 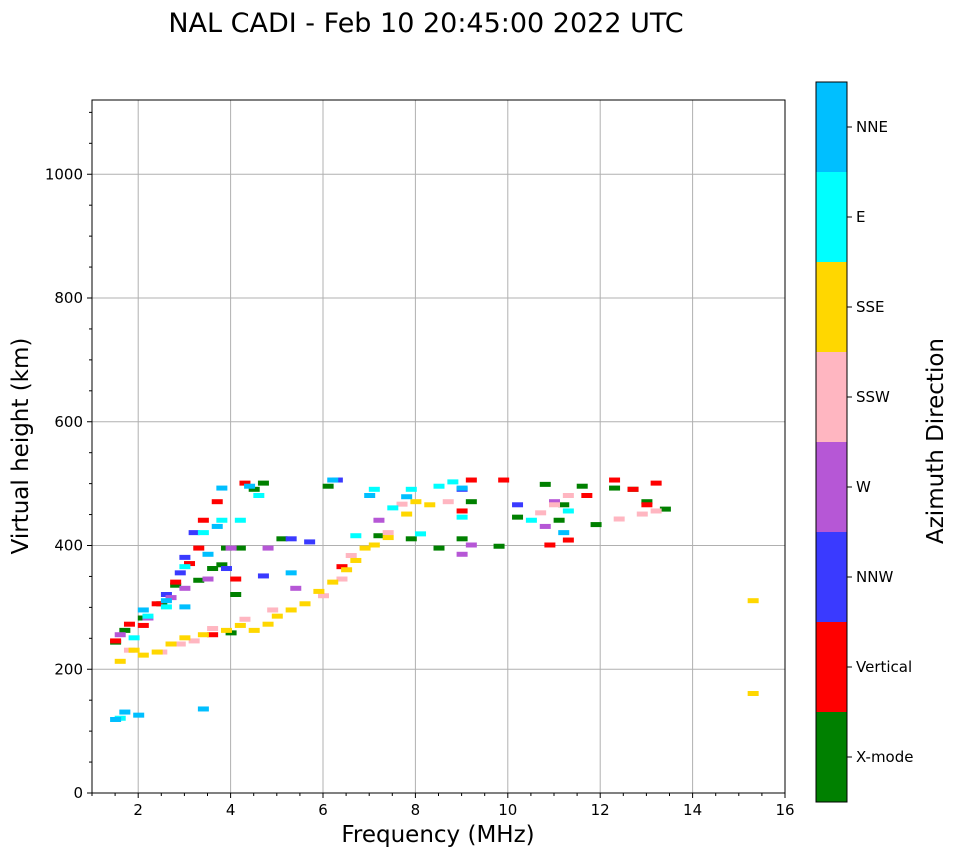 What do you see at coordinates (416, 810) in the screenshot?
I see `x-tick-label: 8` at bounding box center [416, 810].